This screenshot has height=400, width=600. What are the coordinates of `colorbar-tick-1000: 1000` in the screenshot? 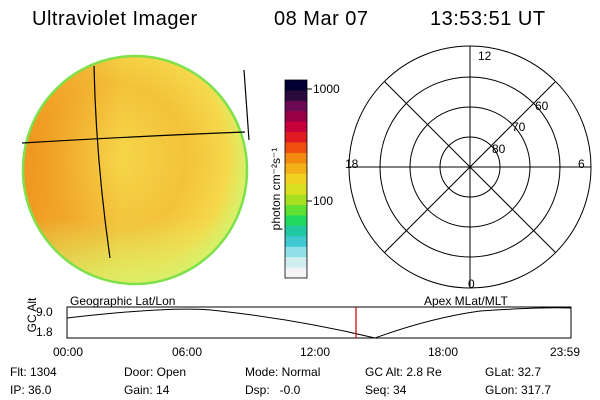 It's located at (326, 89).